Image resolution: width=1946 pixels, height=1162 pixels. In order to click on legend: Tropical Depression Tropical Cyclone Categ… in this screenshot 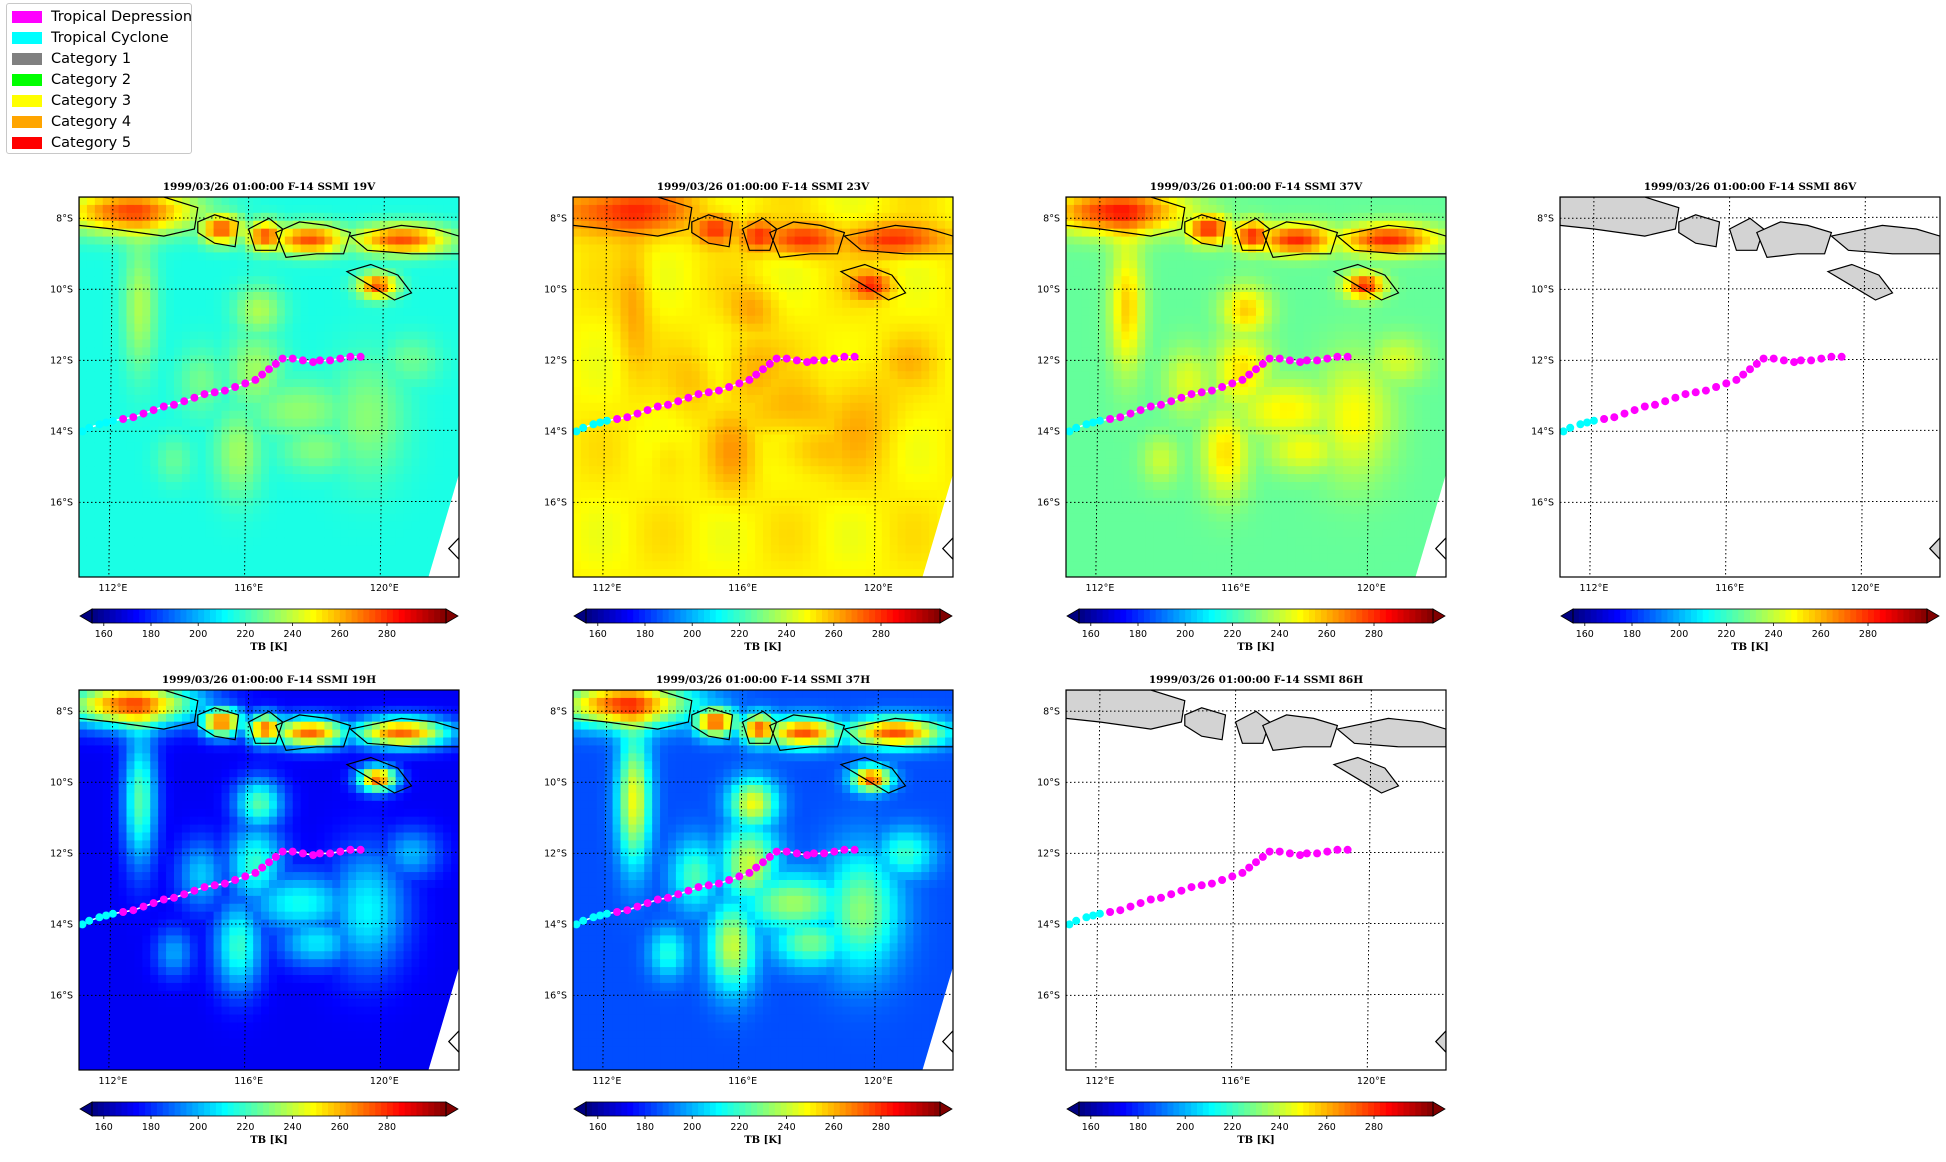, I will do `click(99, 78)`.